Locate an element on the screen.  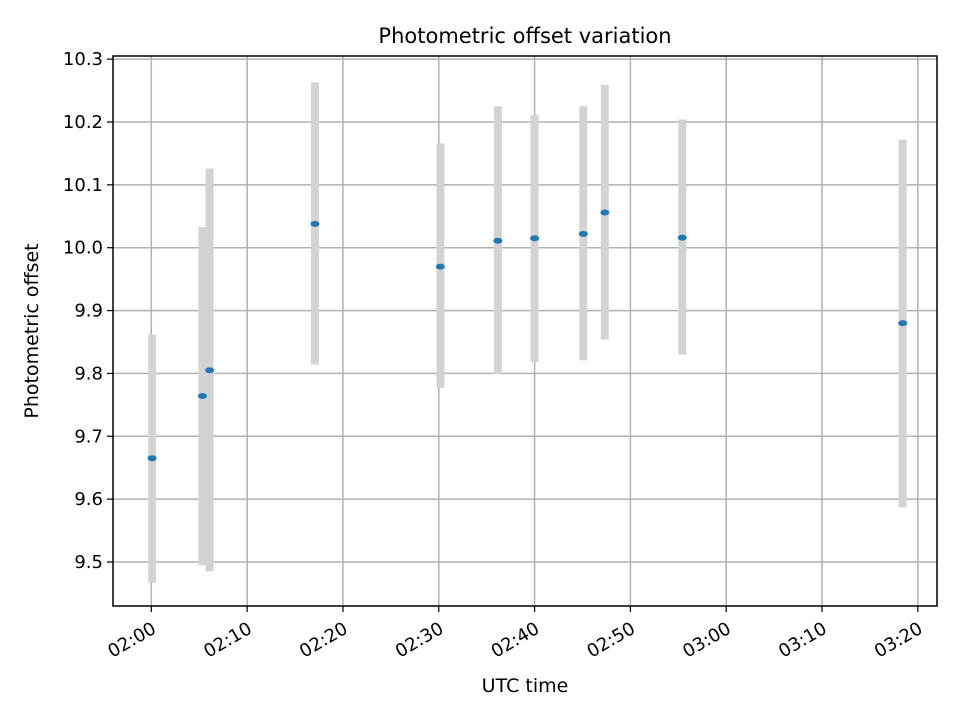
y-tick-label: 9.6 is located at coordinates (88, 499).